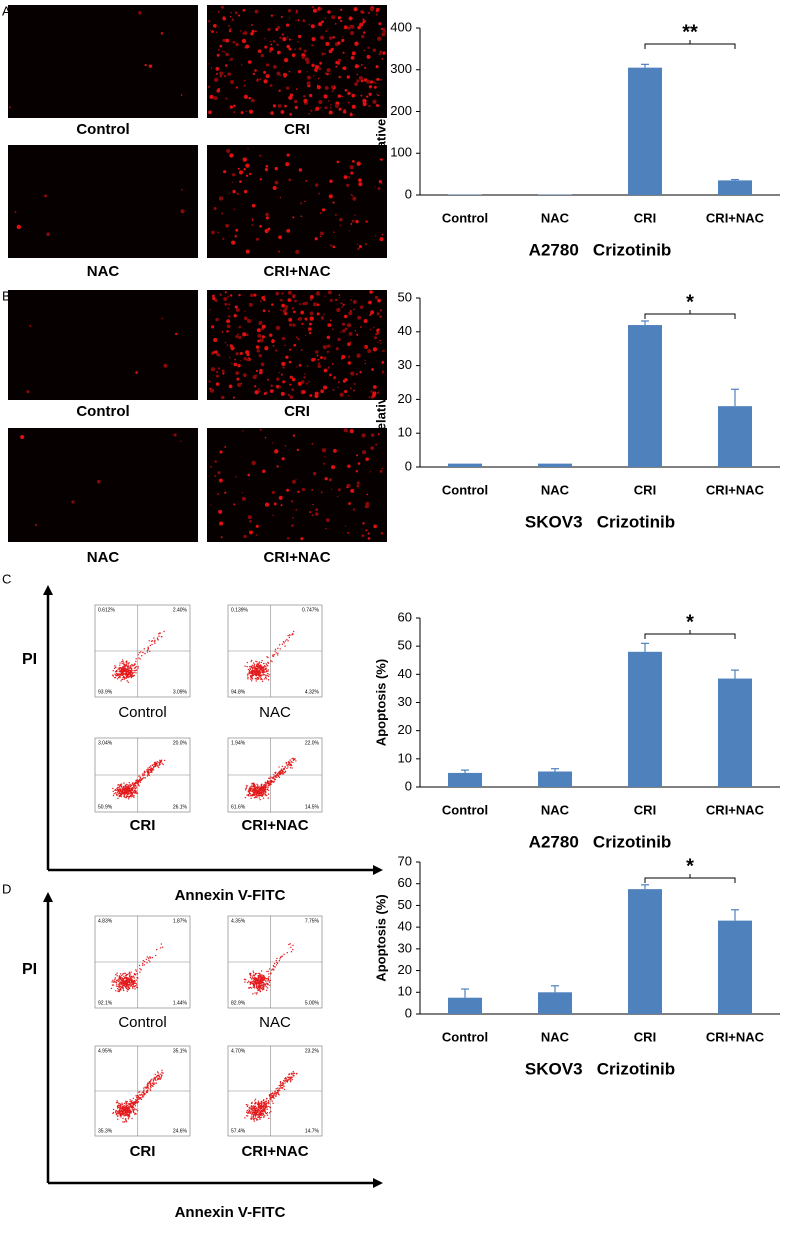  Describe the element at coordinates (311, 610) in the screenshot. I see `quadrant-value: 0.747%` at that location.